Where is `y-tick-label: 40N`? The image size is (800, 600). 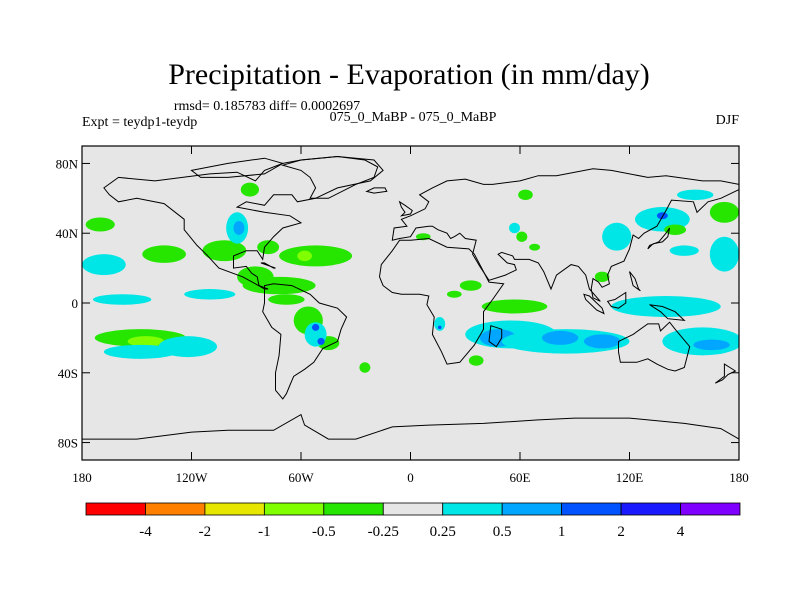 y-tick-label: 40N is located at coordinates (67, 233).